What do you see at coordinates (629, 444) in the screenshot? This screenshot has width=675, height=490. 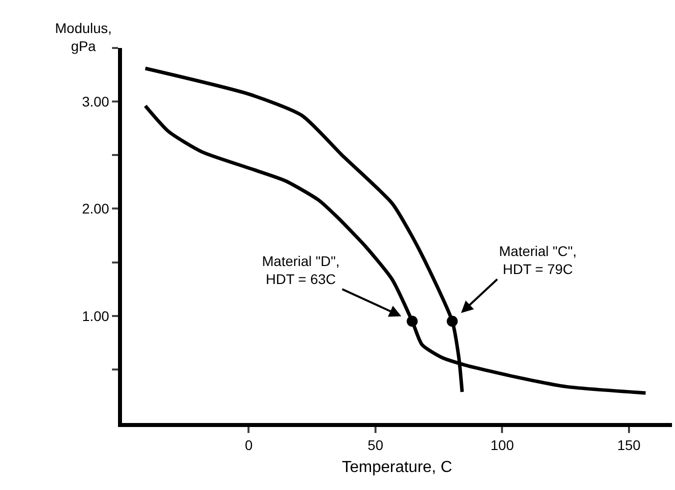 I see `x-tick-label: 150` at bounding box center [629, 444].